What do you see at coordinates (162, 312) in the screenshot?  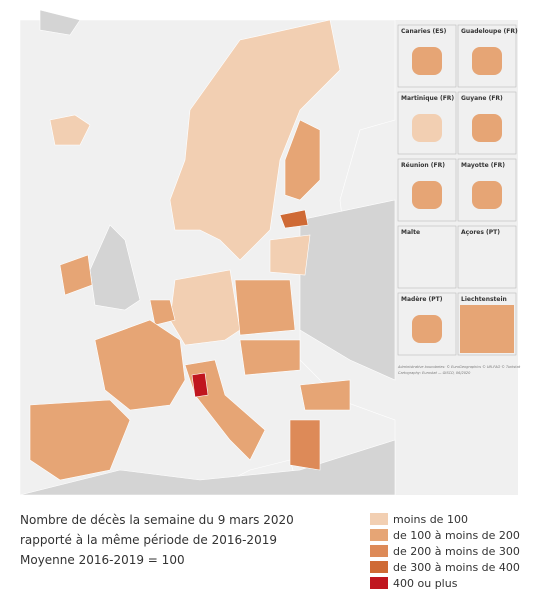 I see `benelux` at bounding box center [162, 312].